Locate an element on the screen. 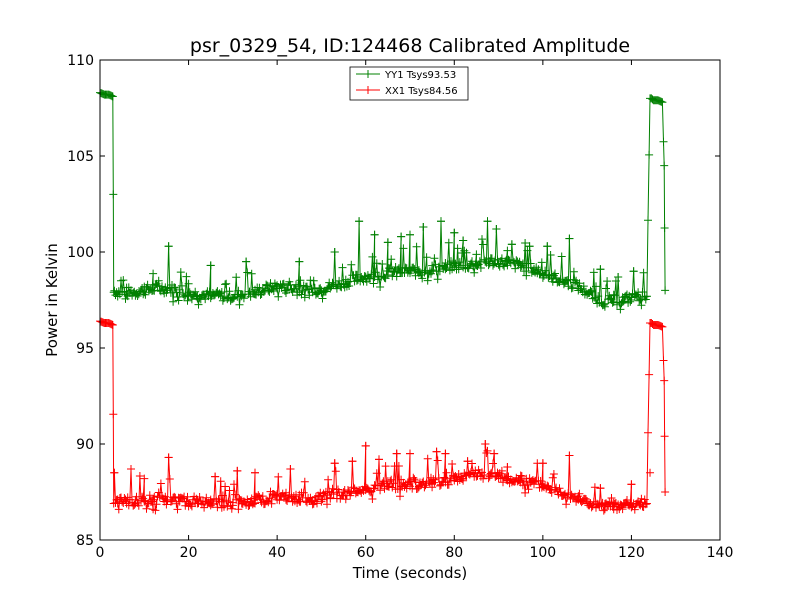 Image resolution: width=800 pixels, height=600 pixels. y-axis-label: Power in Kelvin is located at coordinates (52, 300).